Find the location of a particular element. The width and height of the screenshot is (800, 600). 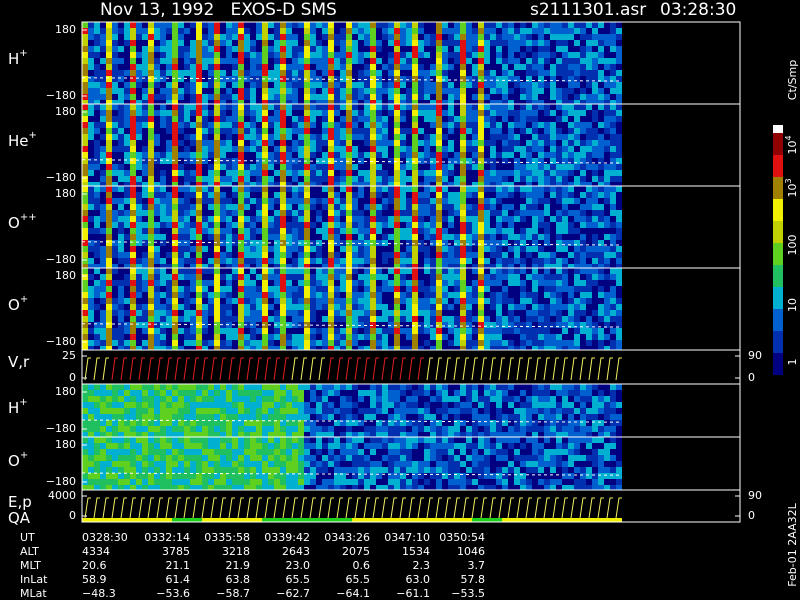

species: O is located at coordinates (14, 222).